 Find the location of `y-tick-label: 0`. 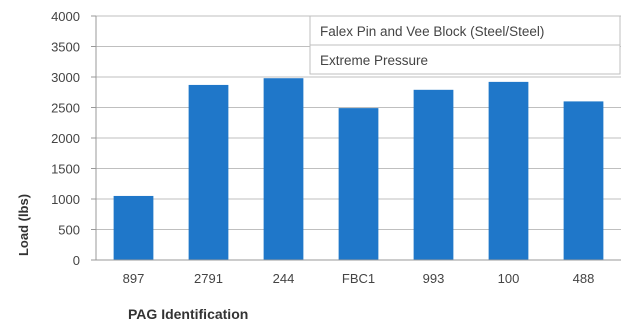

y-tick-label: 0 is located at coordinates (76, 260).